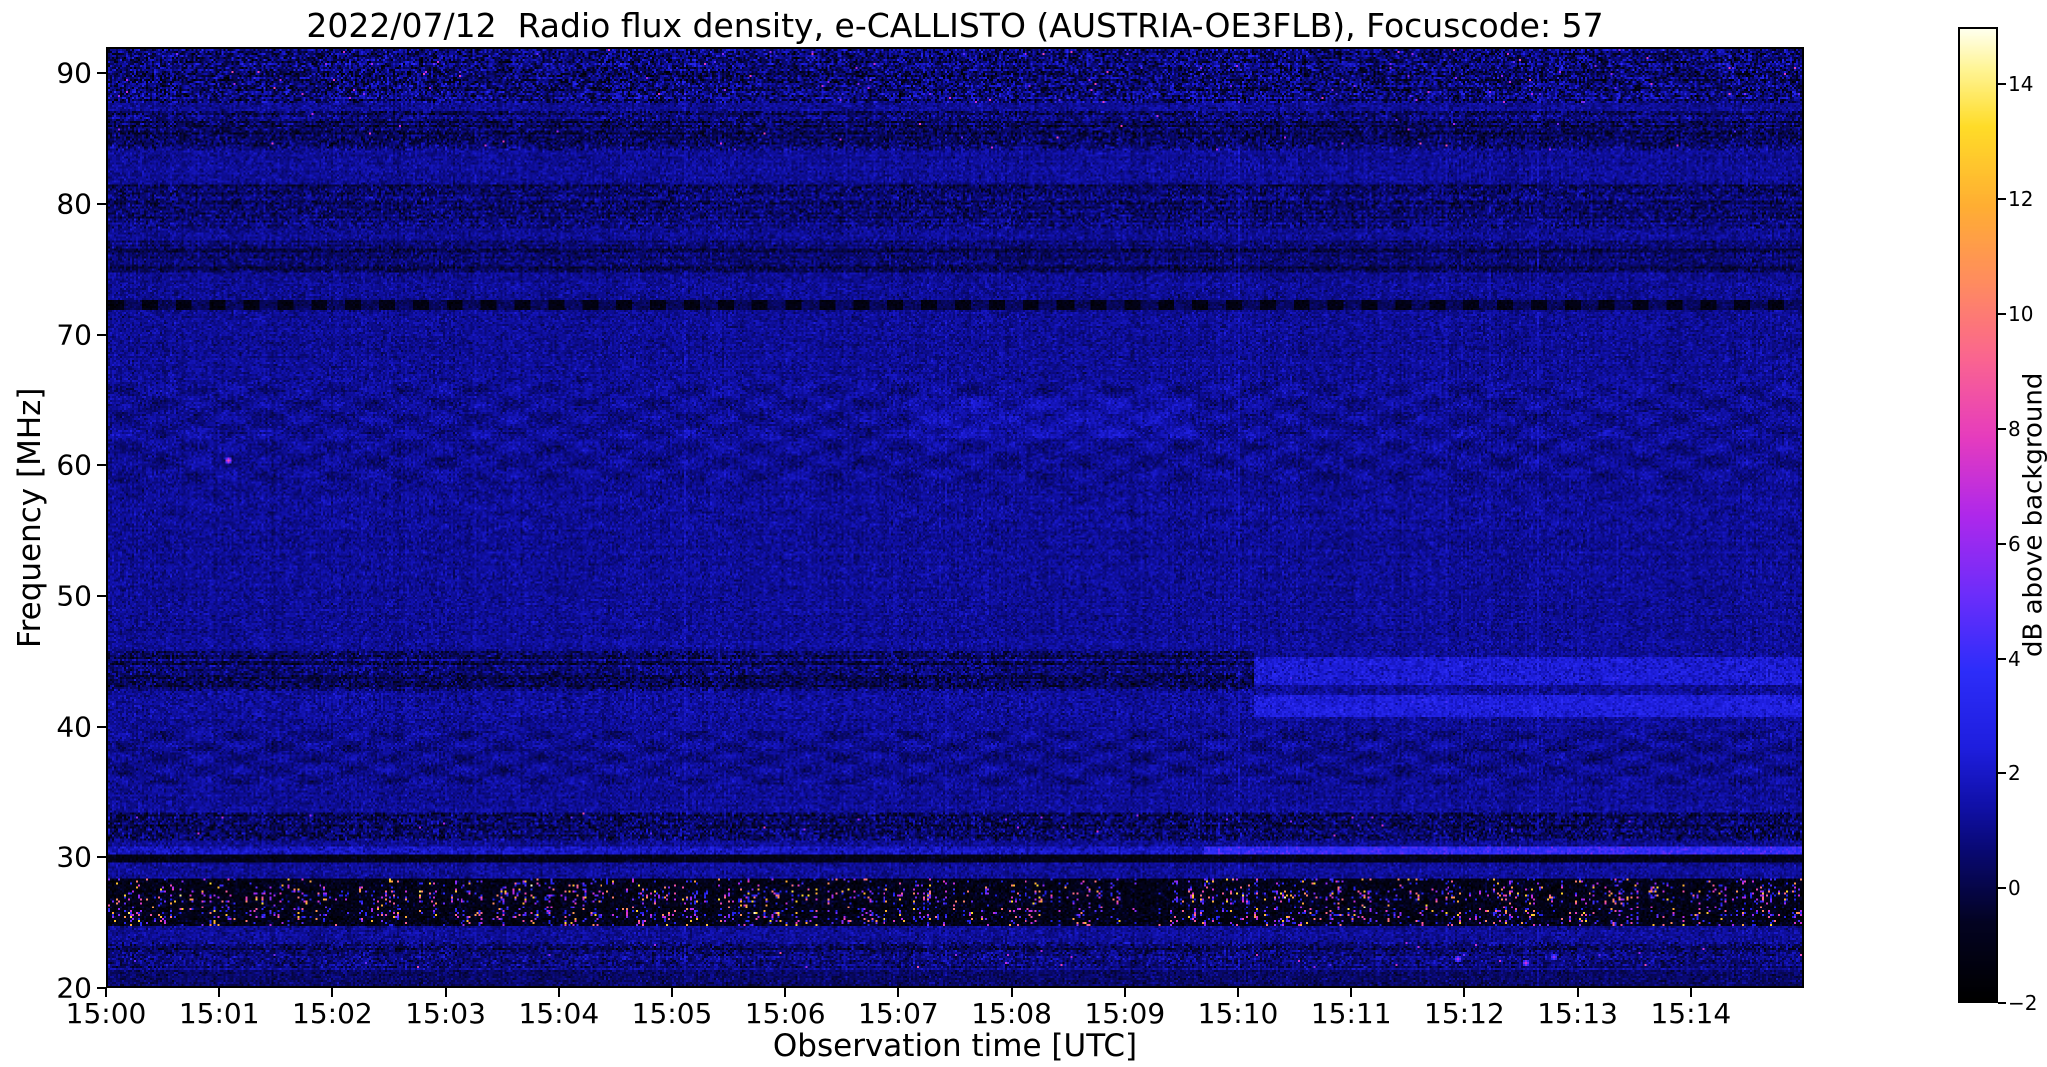  I want to click on y-tick-label: 90, so click(74, 73).